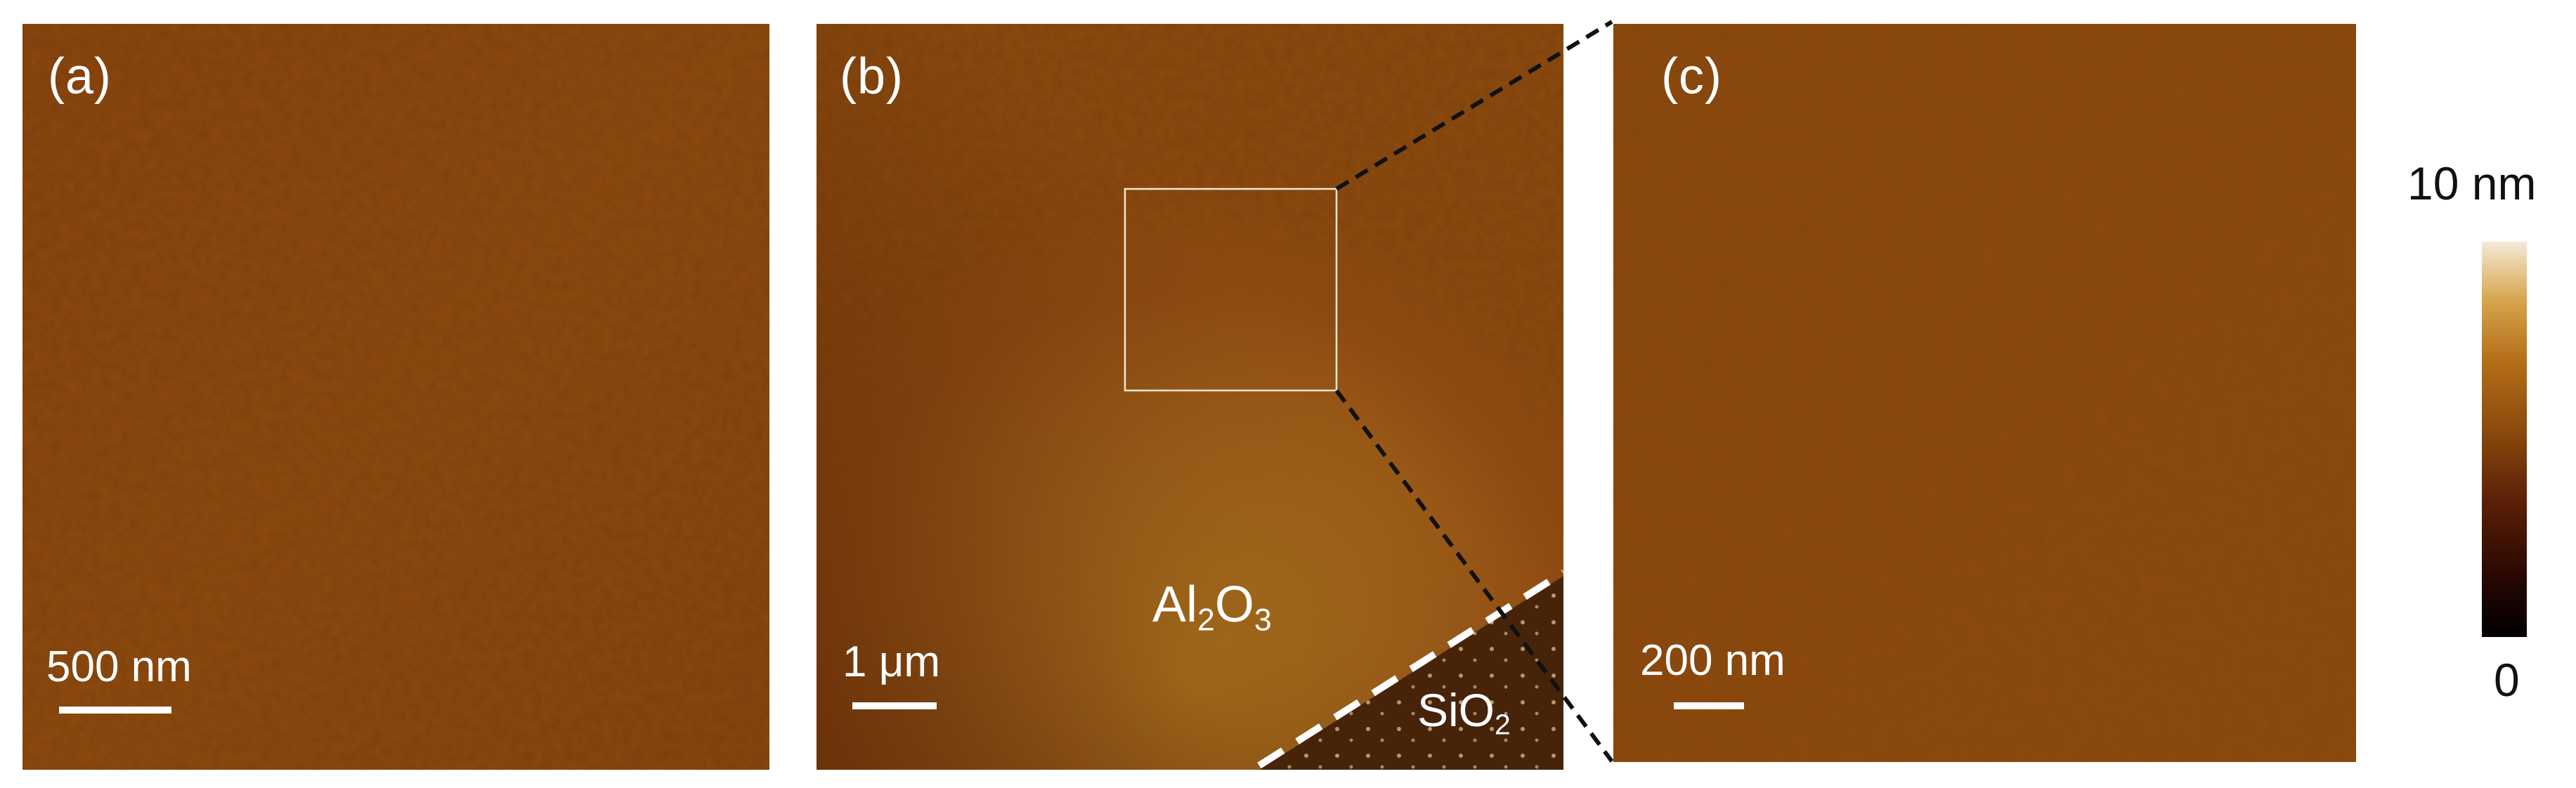 The width and height of the screenshot is (2576, 788). Describe the element at coordinates (1709, 705) in the screenshot. I see `panel-c-scale-bar` at that location.